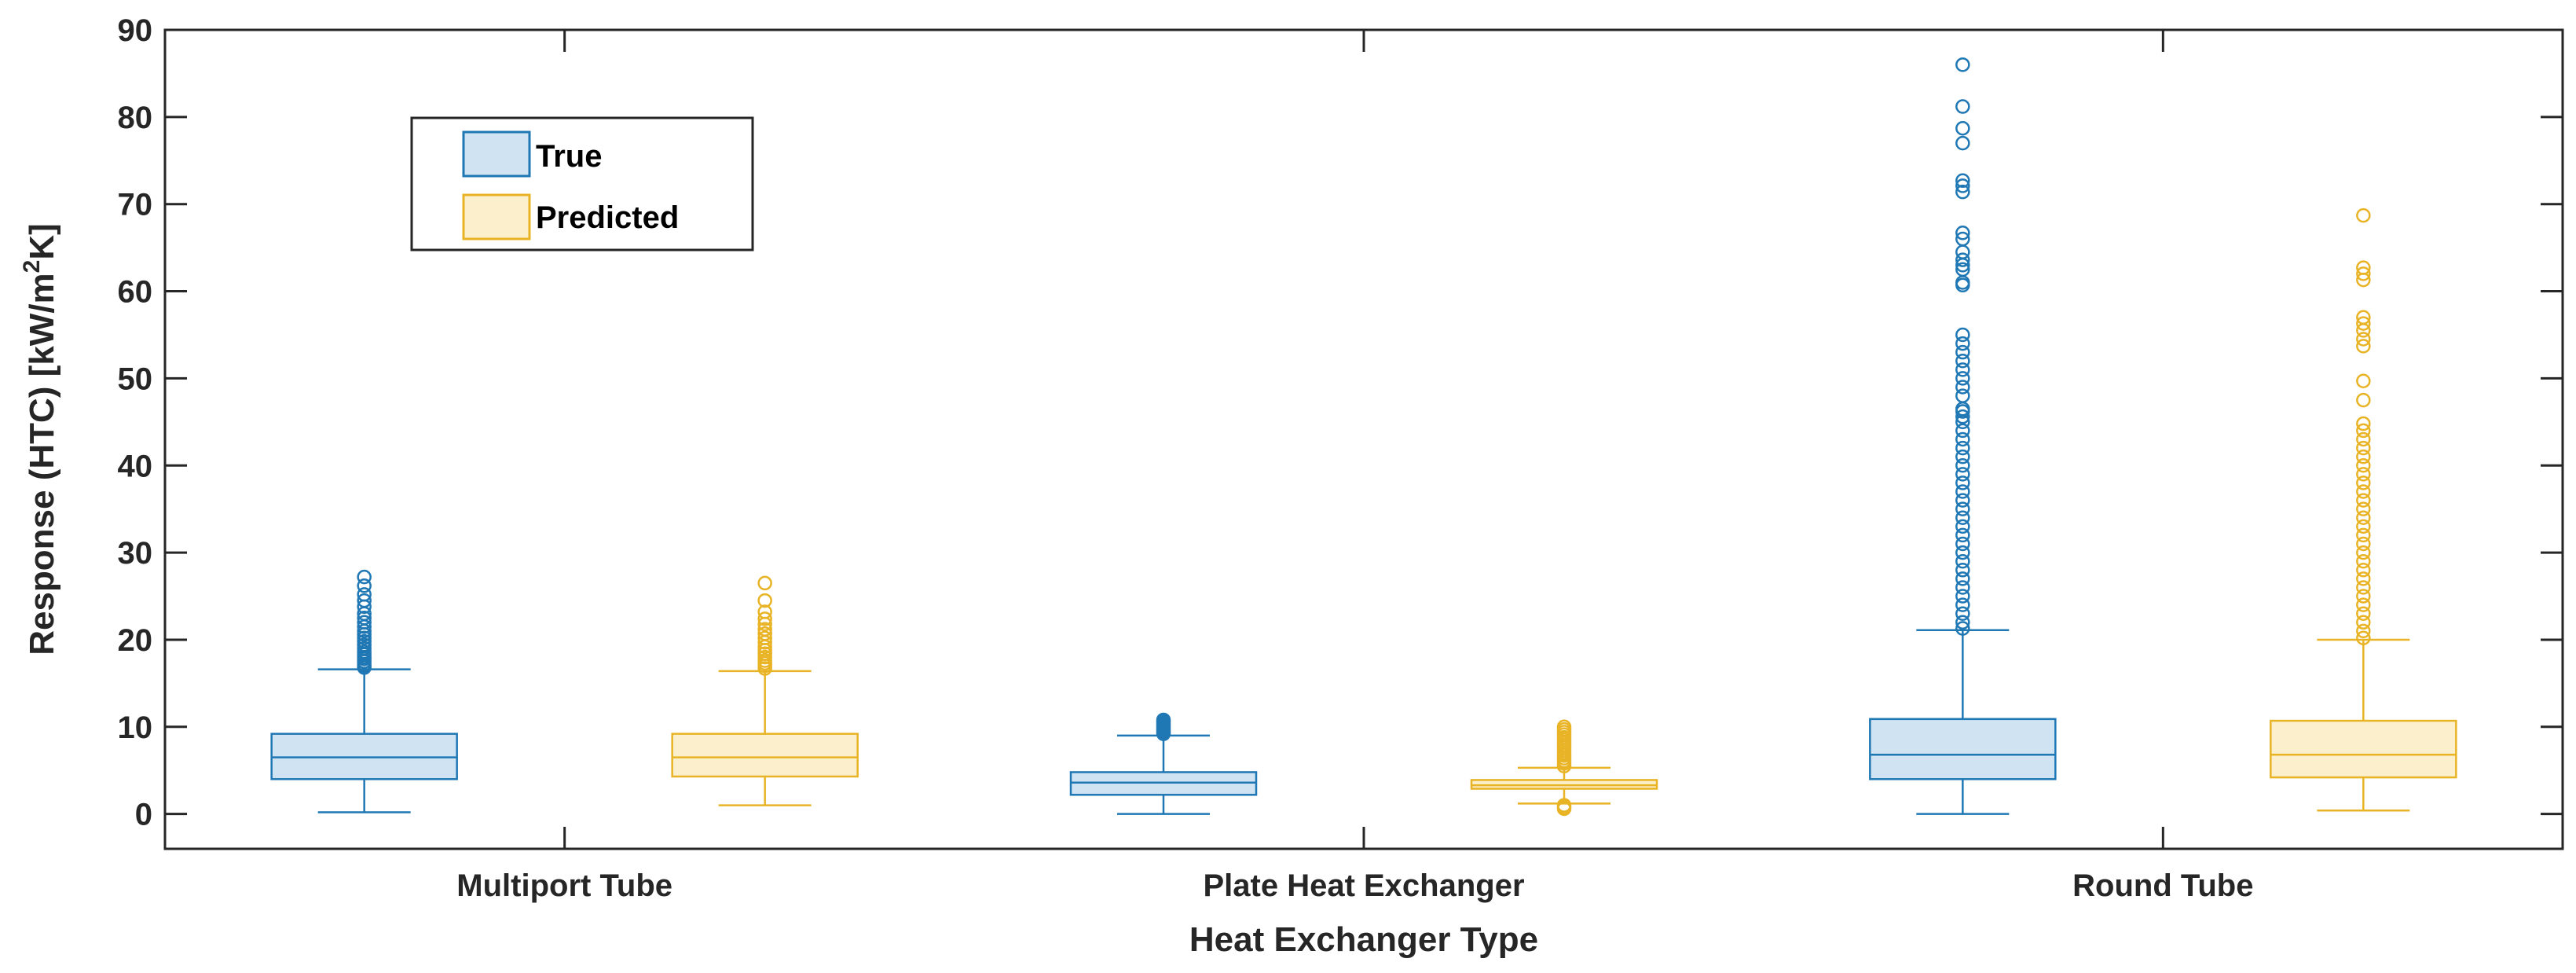 Image resolution: width=2576 pixels, height=973 pixels. What do you see at coordinates (496, 154) in the screenshot?
I see `legend-swatch-true` at bounding box center [496, 154].